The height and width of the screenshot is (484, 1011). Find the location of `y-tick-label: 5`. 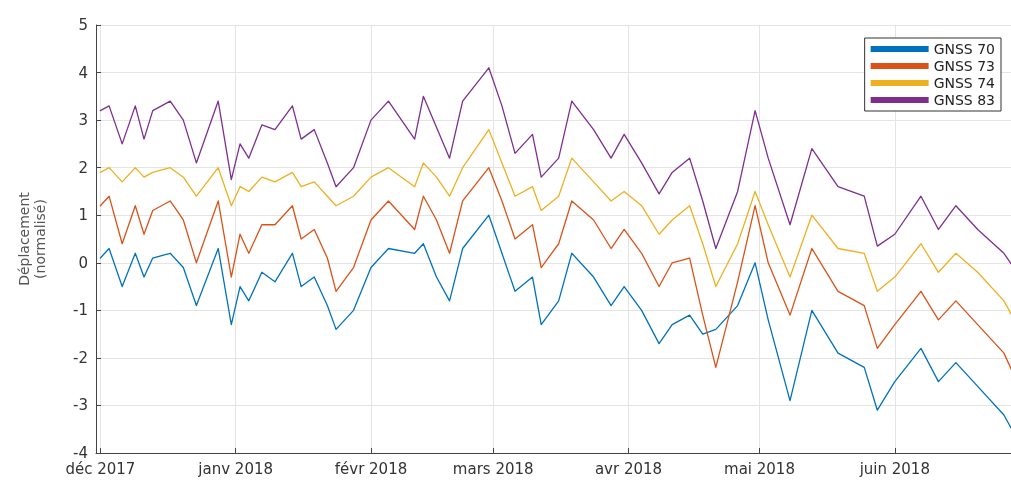

y-tick-label: 5 is located at coordinates (83, 25).